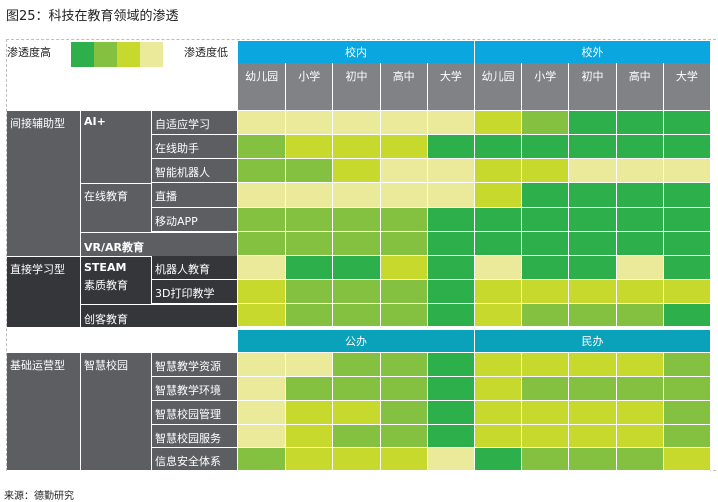 The width and height of the screenshot is (718, 502). What do you see at coordinates (195, 171) in the screenshot?
I see `row-label: 智能机器人` at bounding box center [195, 171].